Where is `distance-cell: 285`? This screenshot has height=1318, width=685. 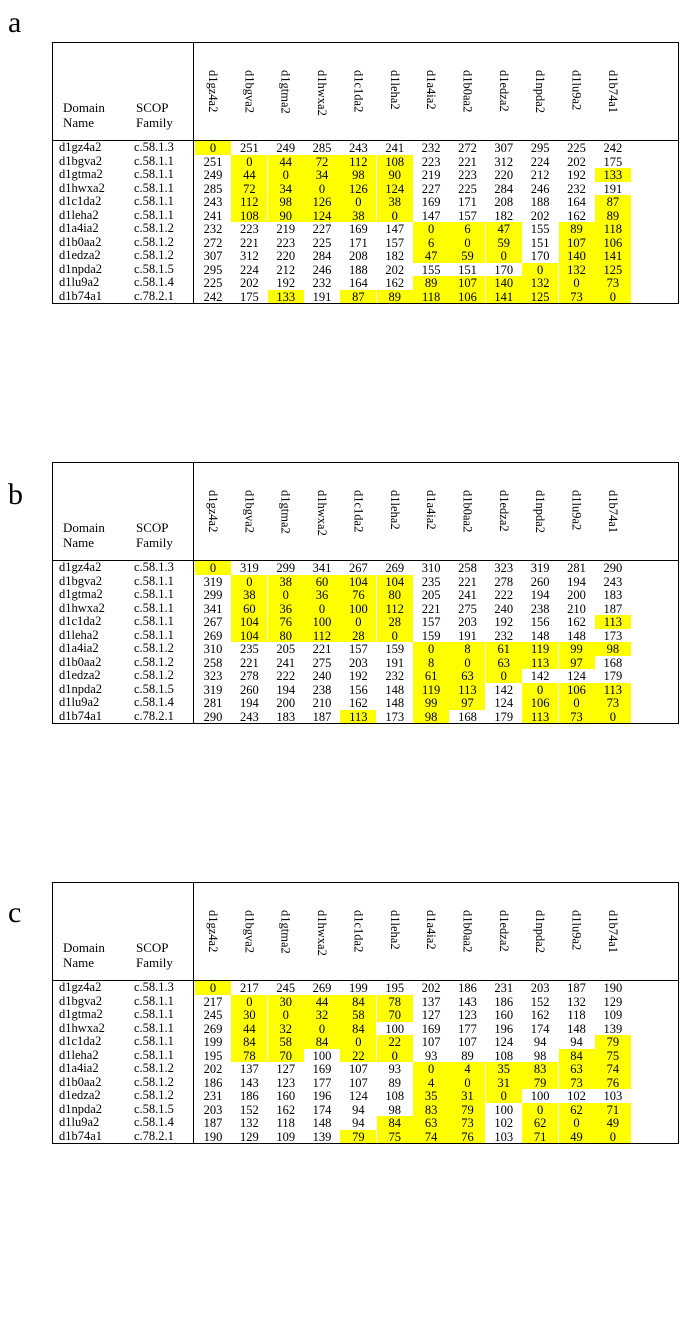 distance-cell: 285 is located at coordinates (322, 148).